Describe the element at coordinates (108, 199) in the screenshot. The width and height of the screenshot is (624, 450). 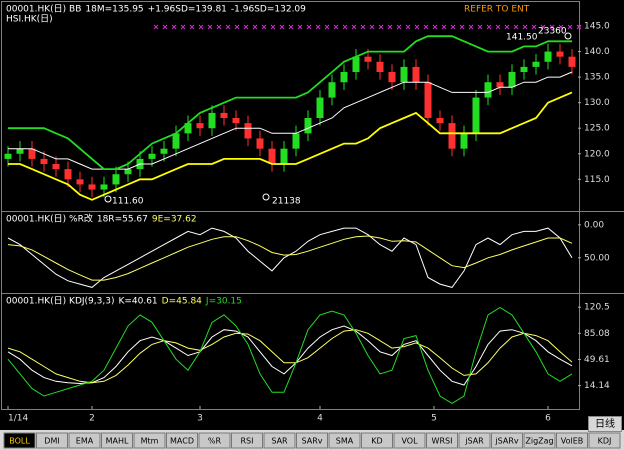
I see `annotation-marker` at that location.